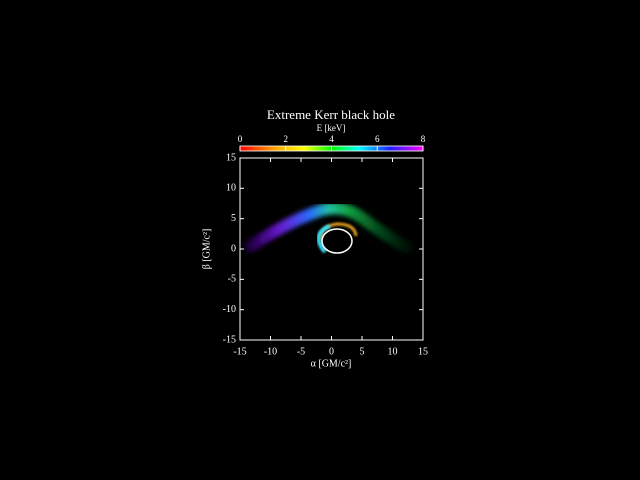 Image resolution: width=640 pixels, height=480 pixels. Describe the element at coordinates (393, 351) in the screenshot. I see `x-tick-label: 10` at that location.